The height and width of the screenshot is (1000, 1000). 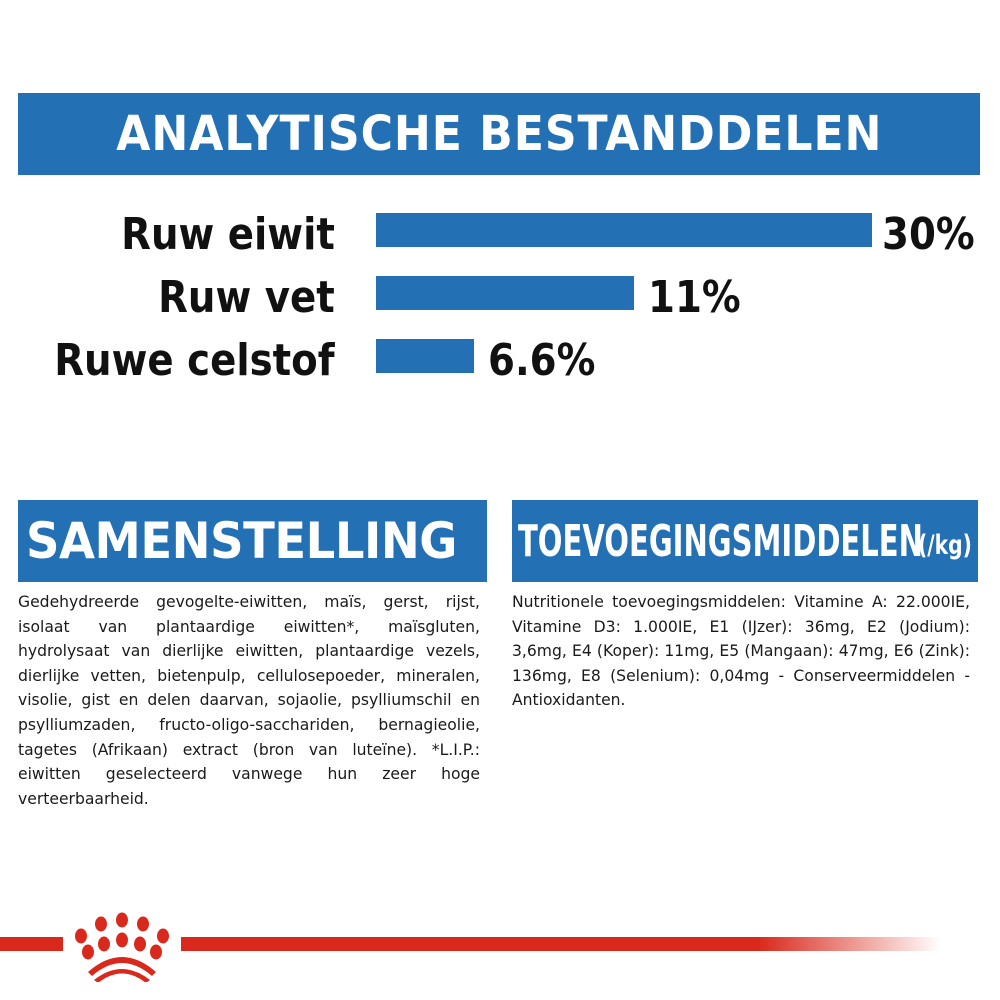 What do you see at coordinates (542, 360) in the screenshot?
I see `row-value: 6.6%` at bounding box center [542, 360].